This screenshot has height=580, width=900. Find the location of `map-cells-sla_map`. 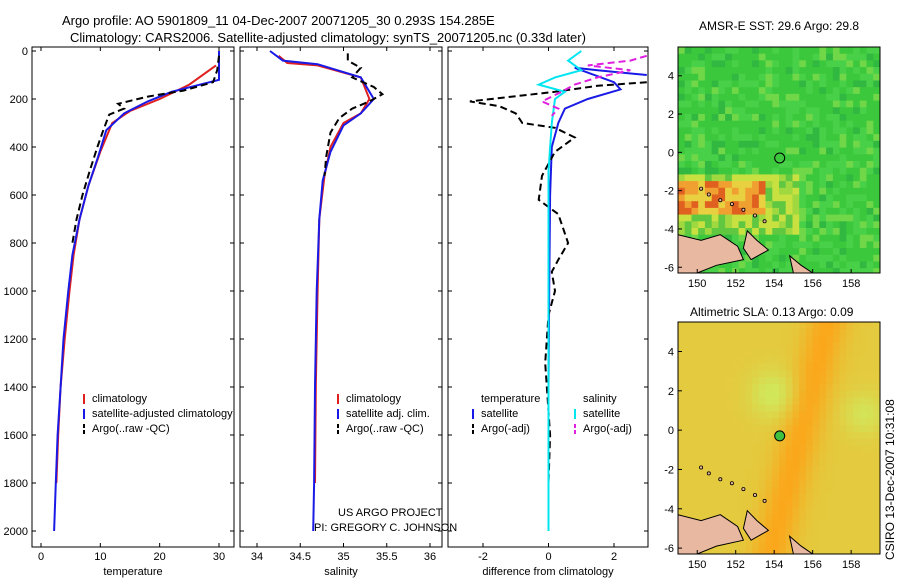

map-cells-sla_map is located at coordinates (779, 443).